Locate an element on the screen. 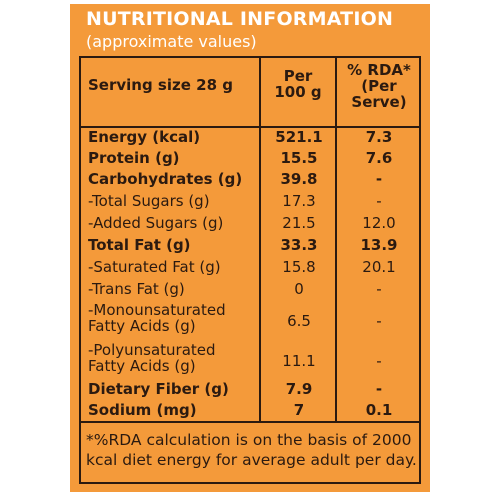  nutrient-name: -Monounsaturated Fatty Acids (g) is located at coordinates (157, 318).